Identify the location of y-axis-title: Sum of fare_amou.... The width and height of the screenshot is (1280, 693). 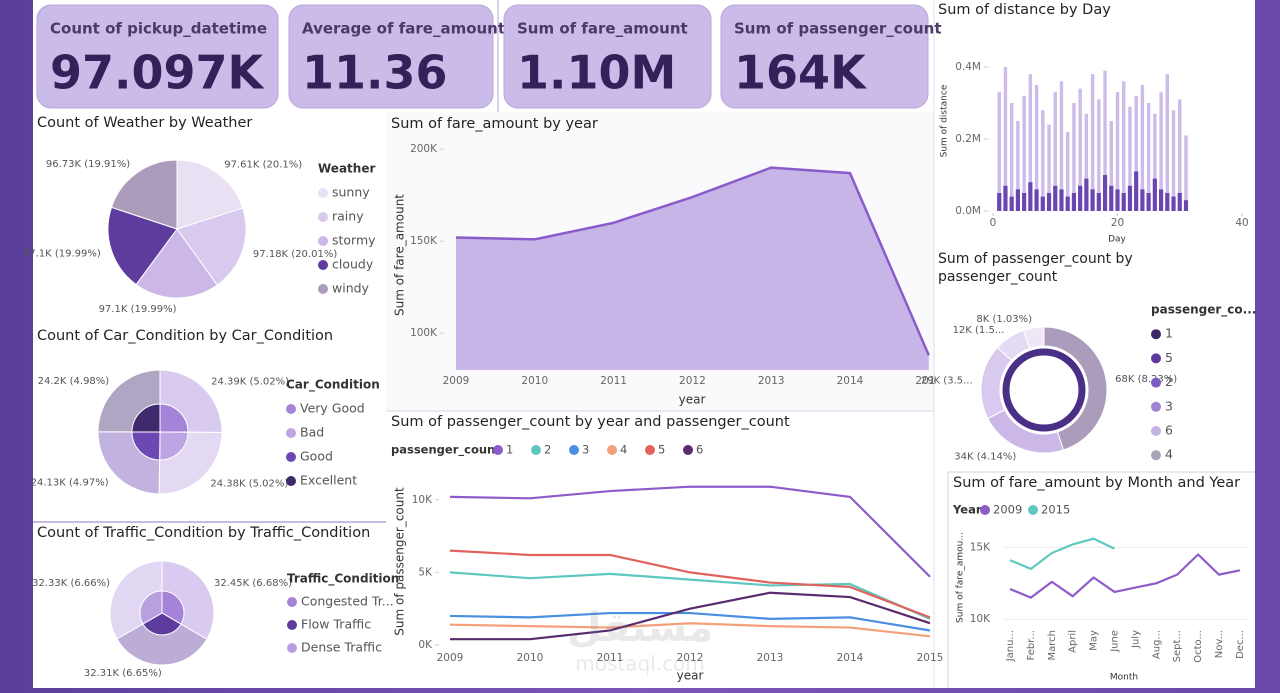
(961, 577).